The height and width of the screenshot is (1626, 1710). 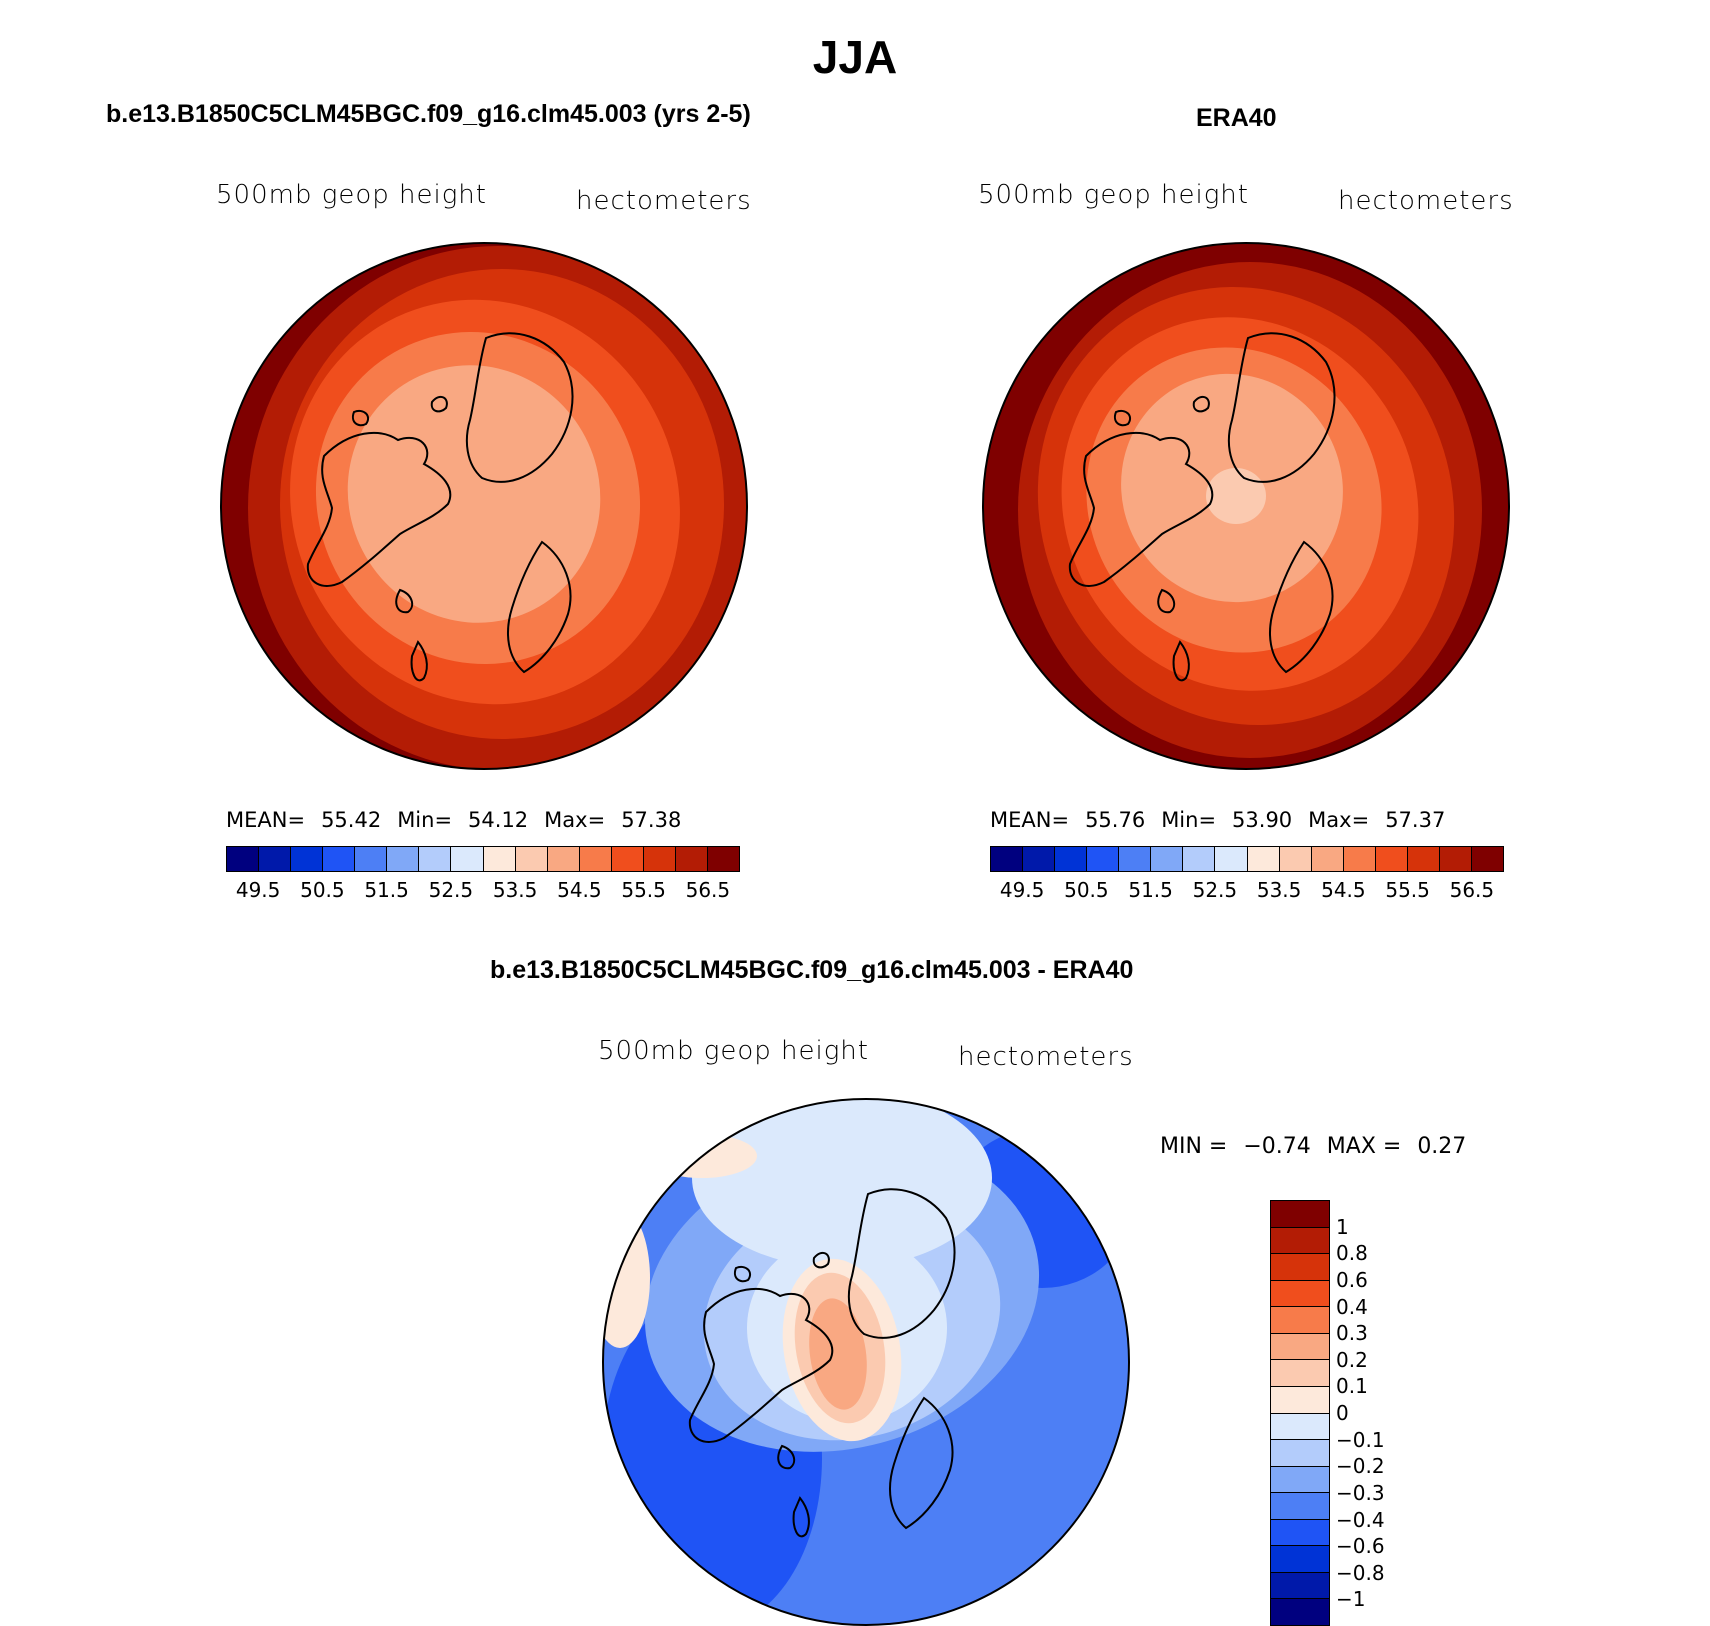 I want to click on diff-coastlines, so click(x=822, y=1363).